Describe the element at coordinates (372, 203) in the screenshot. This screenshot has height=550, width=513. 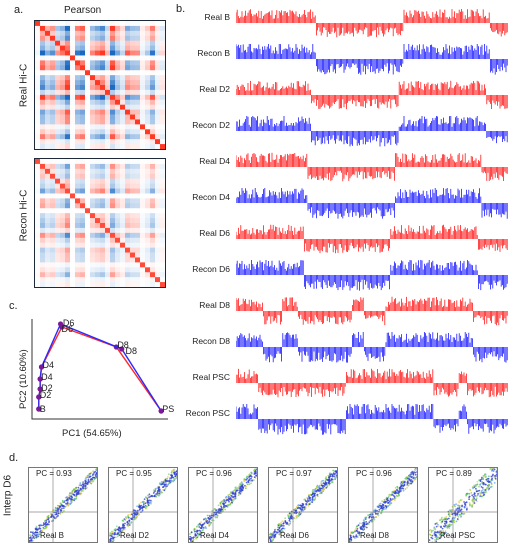
I see `track-signal` at that location.